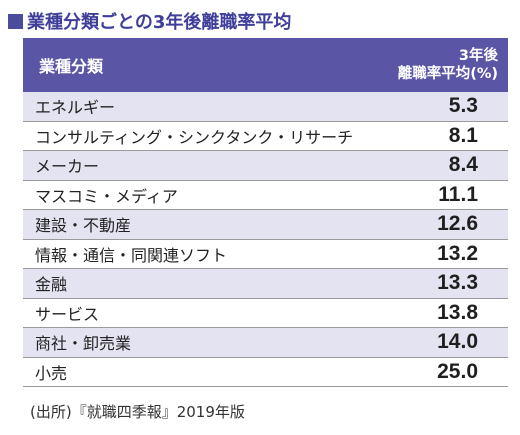 The image size is (520, 435). I want to click on title-row: 業種分類ごとの3年後離職率平均, so click(149, 21).